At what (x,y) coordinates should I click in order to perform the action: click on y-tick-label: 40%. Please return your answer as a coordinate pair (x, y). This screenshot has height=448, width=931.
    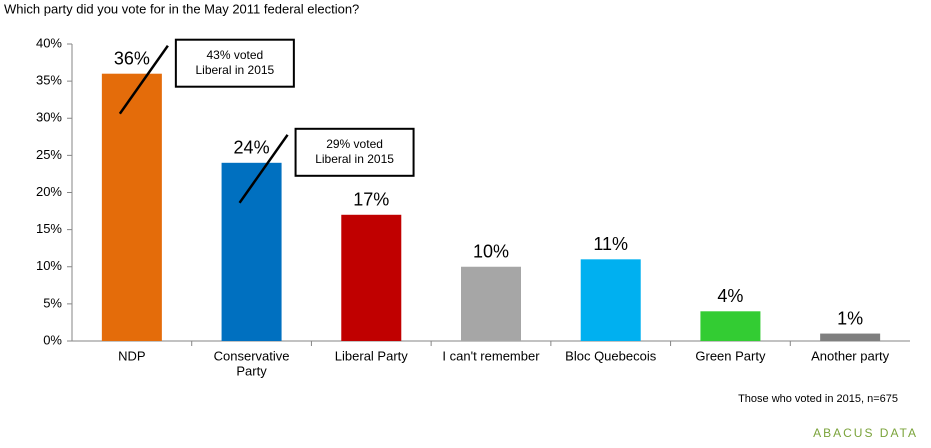
    Looking at the image, I should click on (49, 42).